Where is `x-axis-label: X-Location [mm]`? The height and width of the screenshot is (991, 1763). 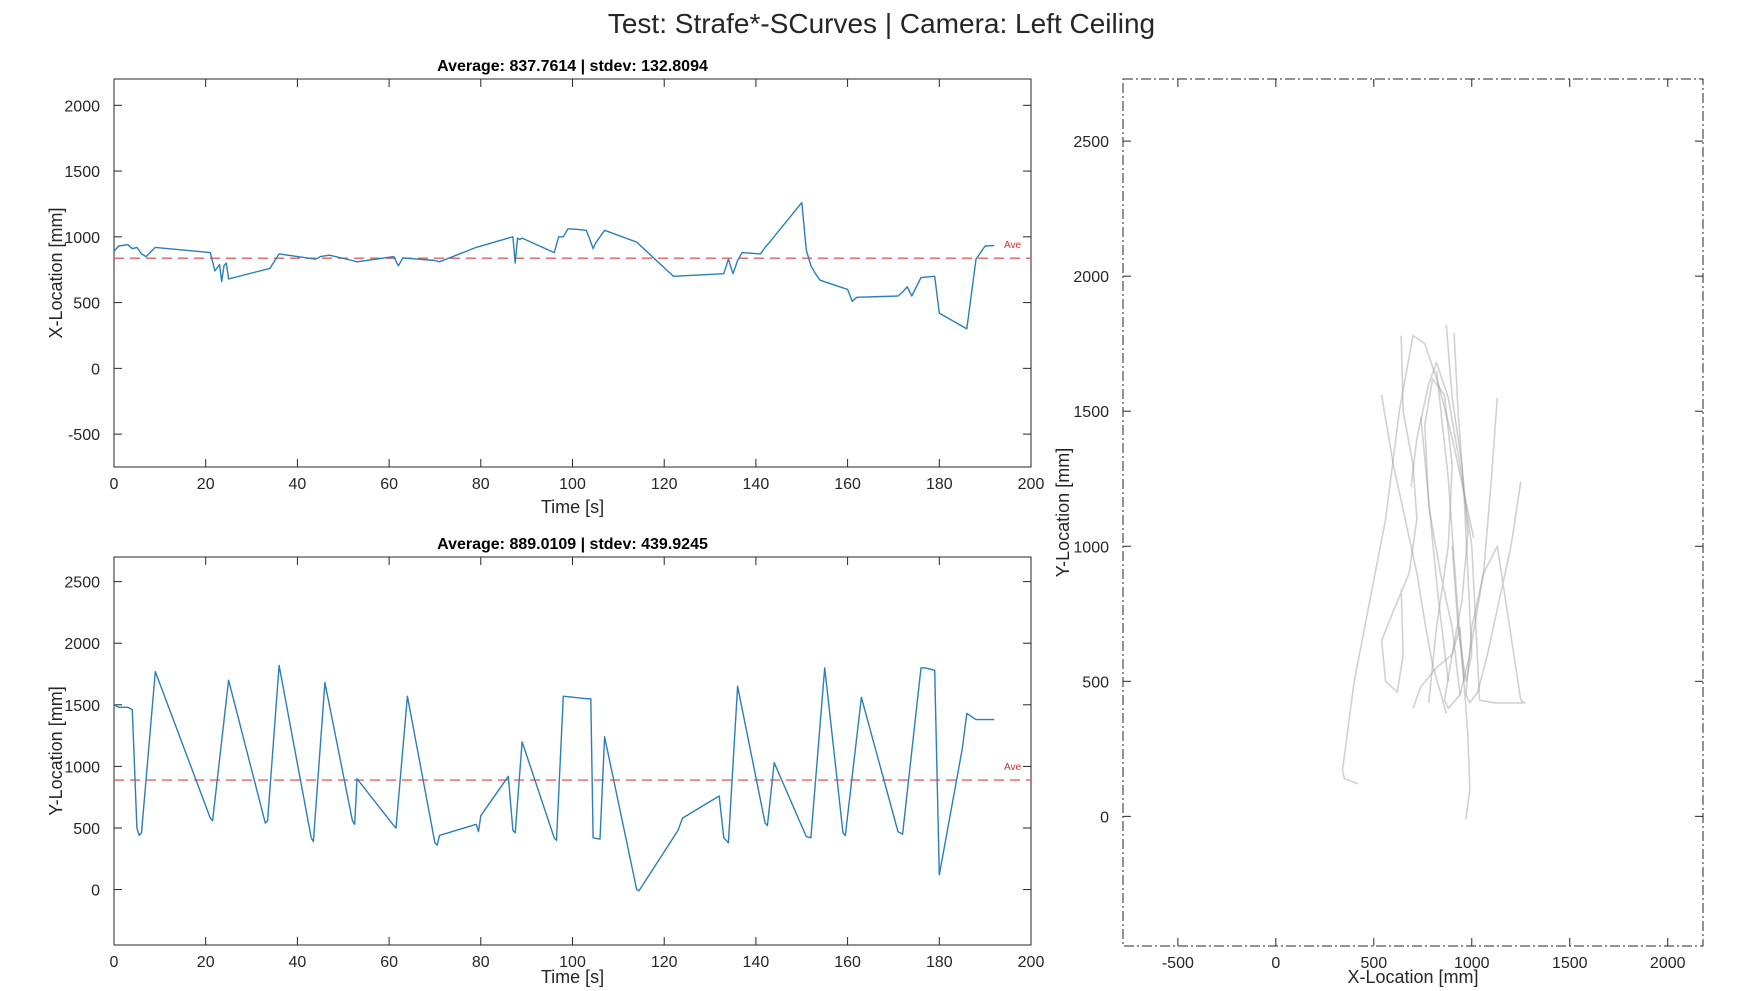
x-axis-label: X-Location [mm] is located at coordinates (1412, 977).